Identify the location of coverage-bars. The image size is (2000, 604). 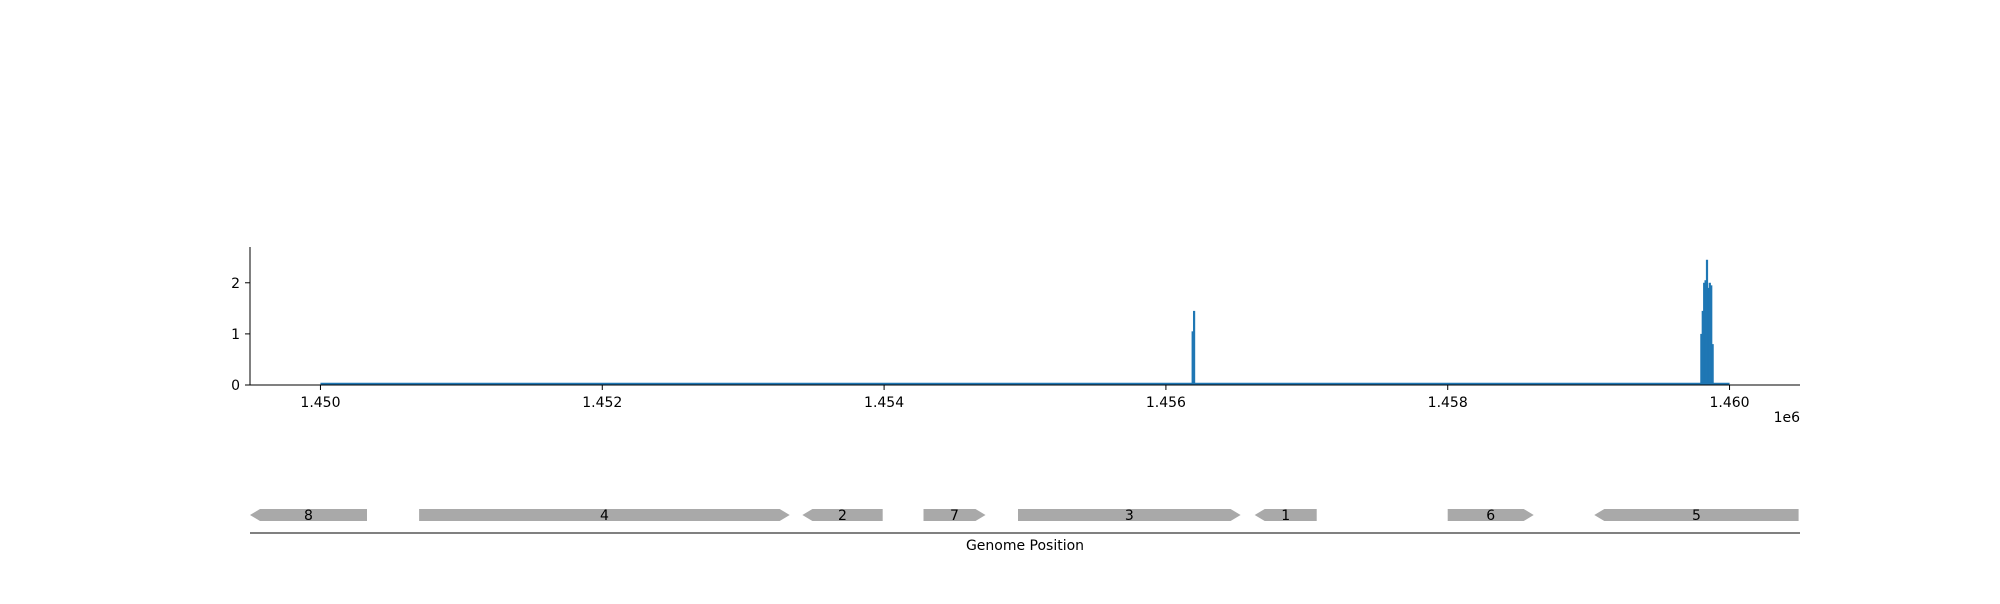
(1452, 322).